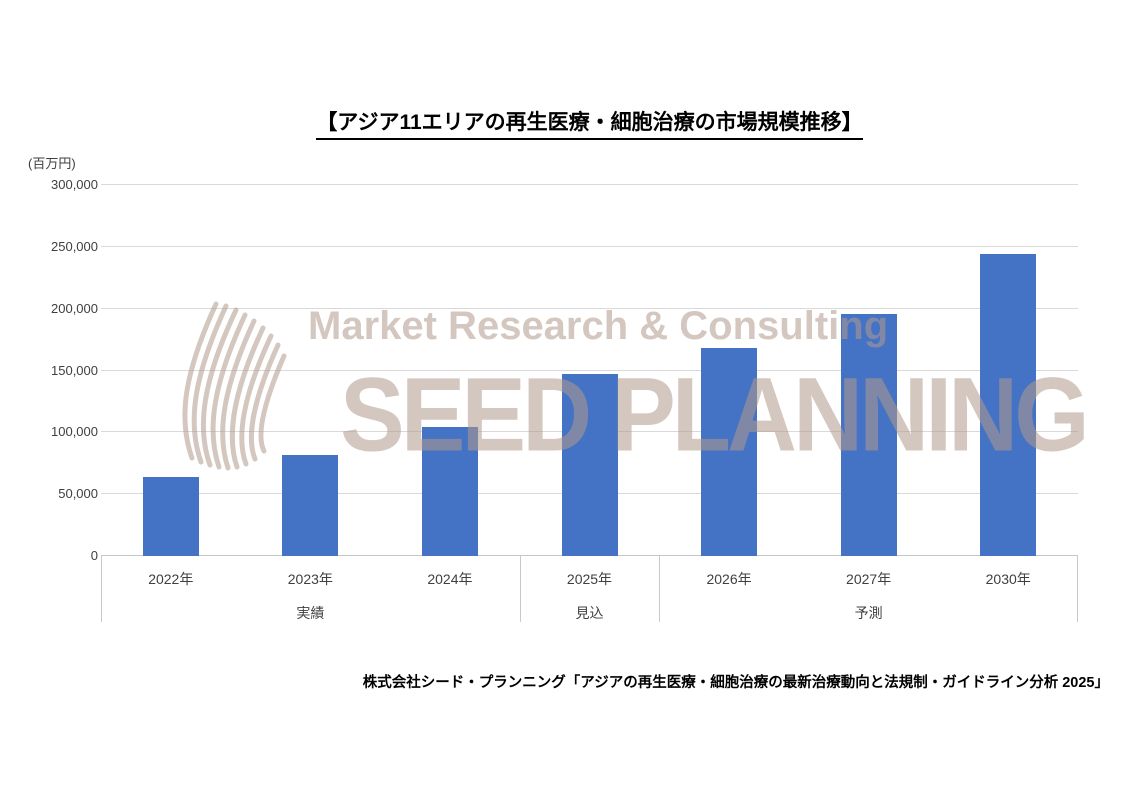 Image resolution: width=1123 pixels, height=794 pixels. What do you see at coordinates (449, 491) in the screenshot?
I see `bar-2024年` at bounding box center [449, 491].